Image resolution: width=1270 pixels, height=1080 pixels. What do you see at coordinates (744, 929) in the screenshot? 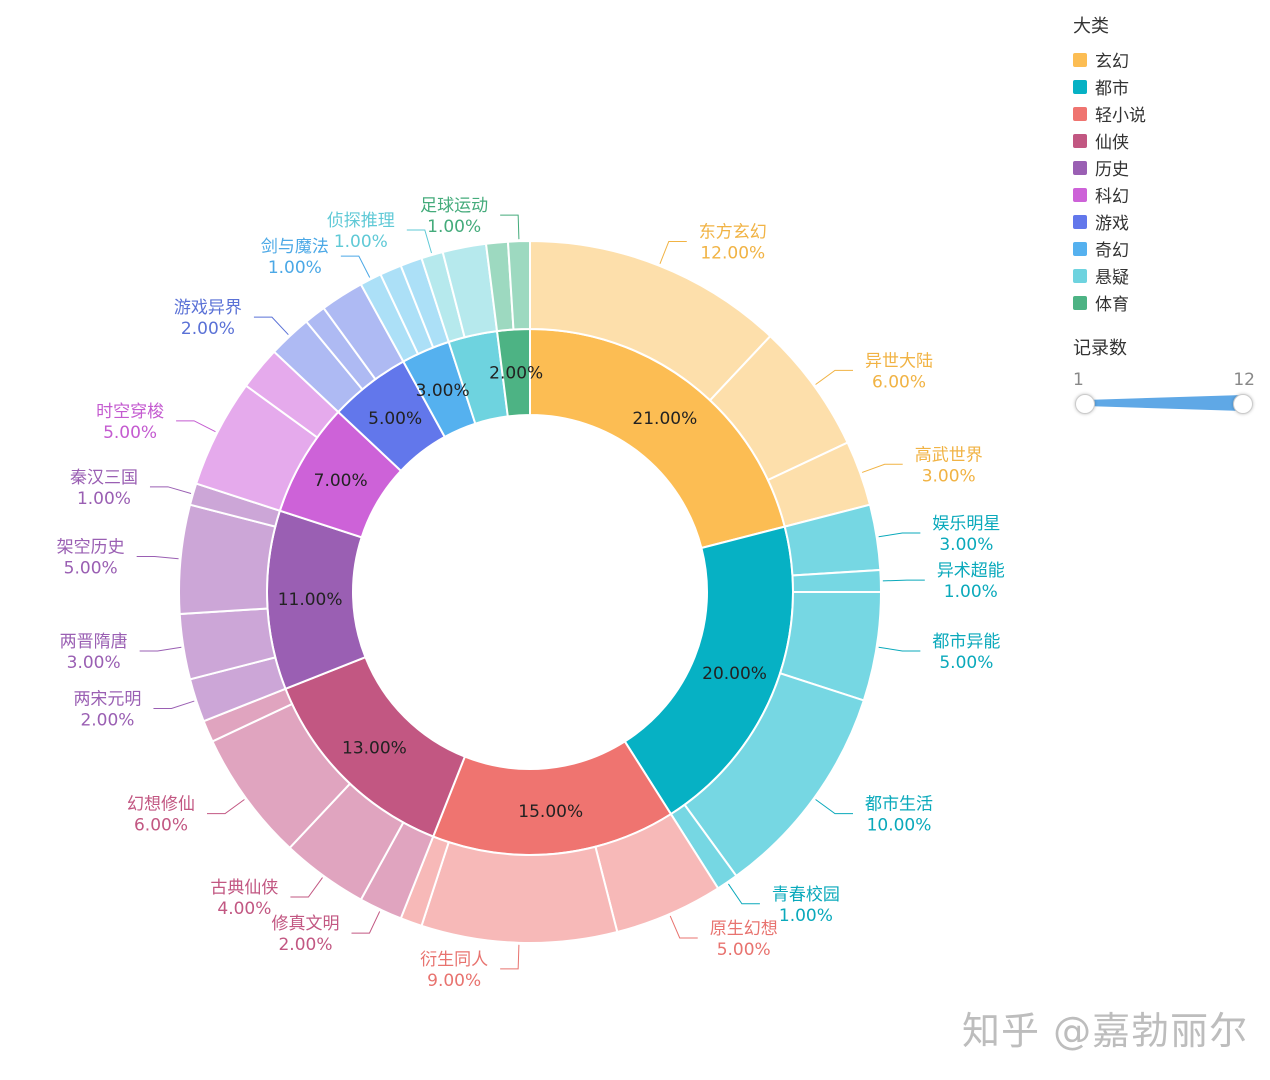
I see `outer-slice-name: 原生幻想` at bounding box center [744, 929].